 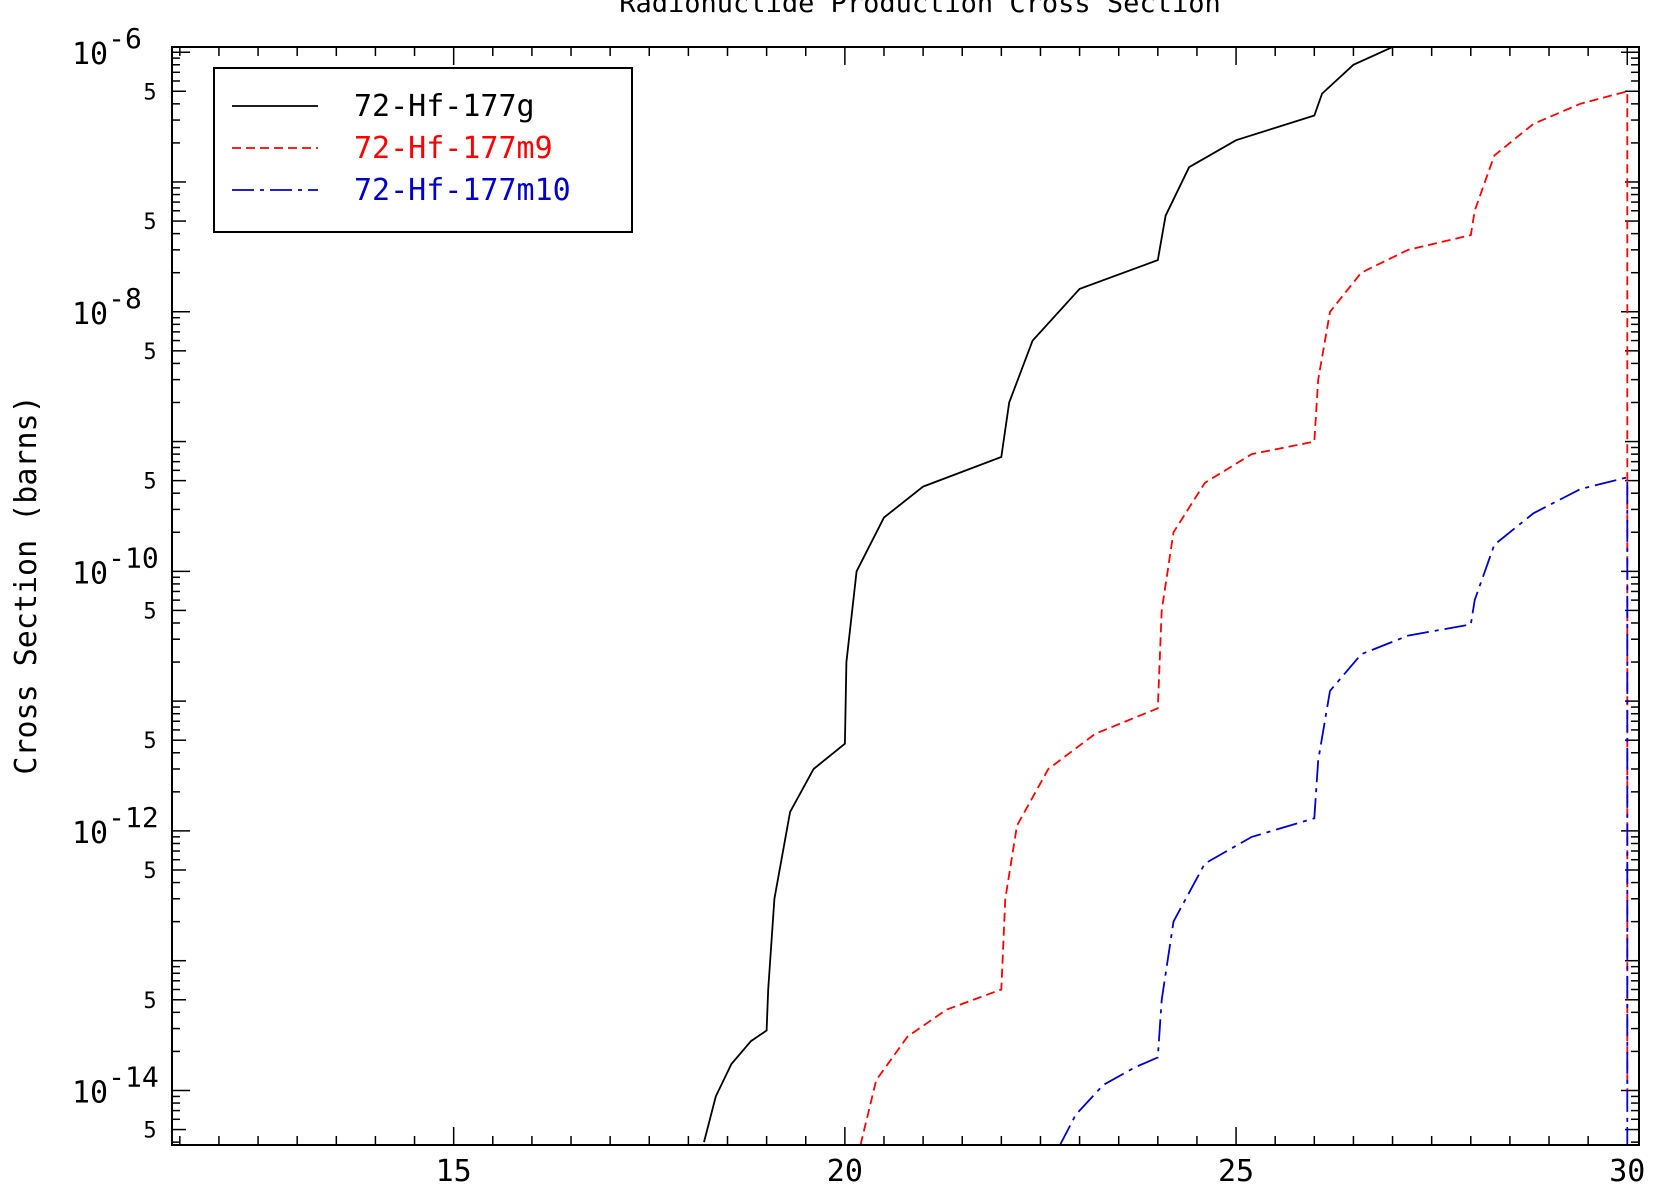 I want to click on x-tick-label: 25, so click(x=1236, y=1171).